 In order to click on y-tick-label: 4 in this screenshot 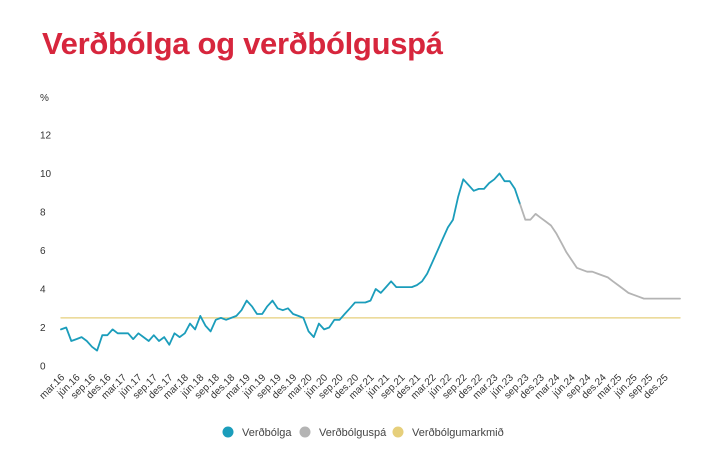, I will do `click(43, 290)`.